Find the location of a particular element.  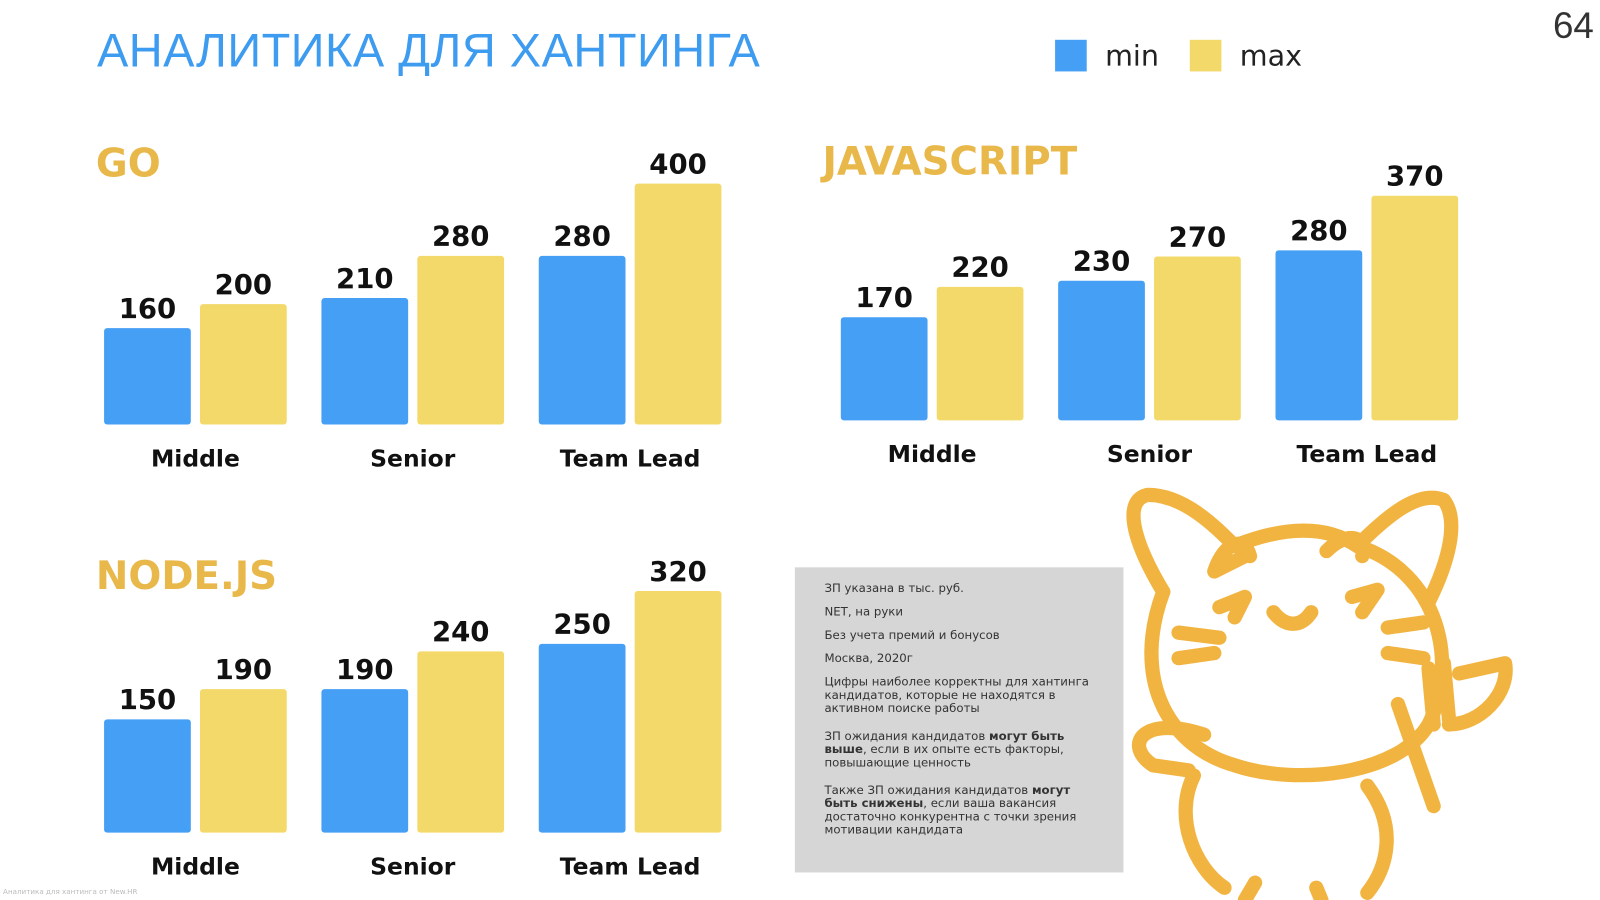

note-text: ЗП ожидания кандидатов is located at coordinates (906, 735).